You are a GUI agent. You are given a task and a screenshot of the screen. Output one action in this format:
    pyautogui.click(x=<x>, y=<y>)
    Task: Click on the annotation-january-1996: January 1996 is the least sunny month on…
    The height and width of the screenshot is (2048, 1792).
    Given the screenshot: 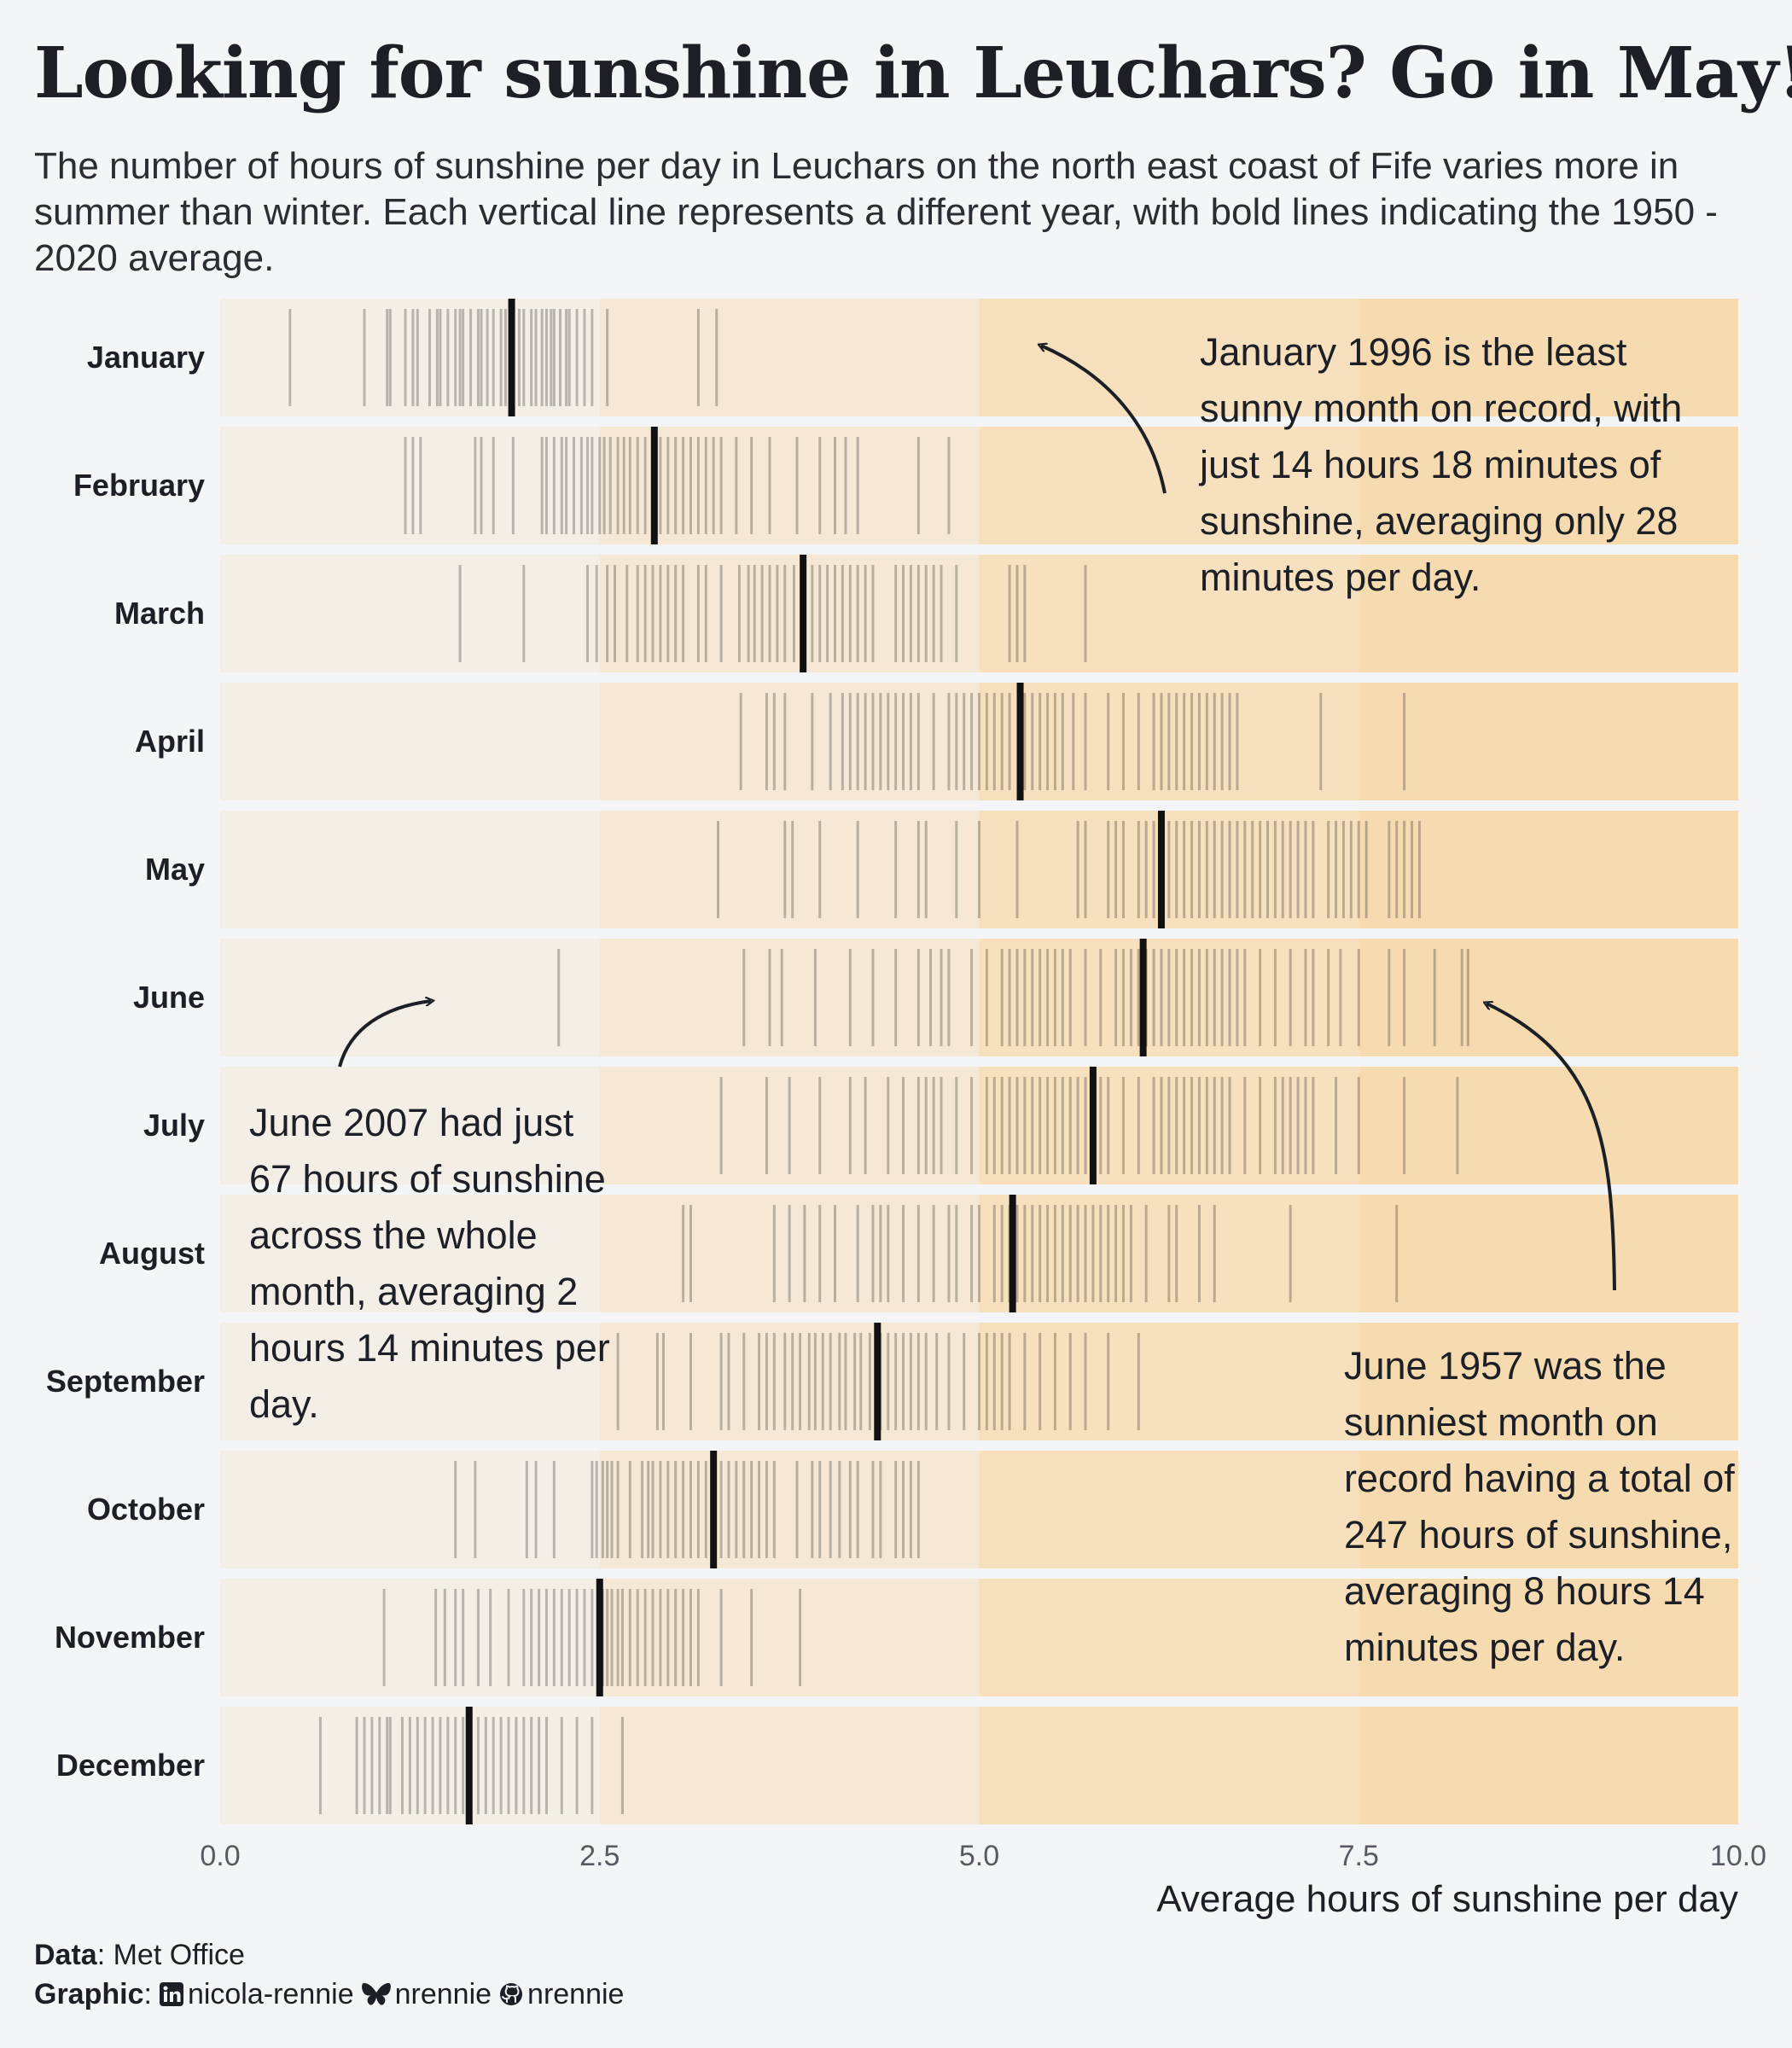 What is the action you would take?
    pyautogui.click(x=1441, y=465)
    